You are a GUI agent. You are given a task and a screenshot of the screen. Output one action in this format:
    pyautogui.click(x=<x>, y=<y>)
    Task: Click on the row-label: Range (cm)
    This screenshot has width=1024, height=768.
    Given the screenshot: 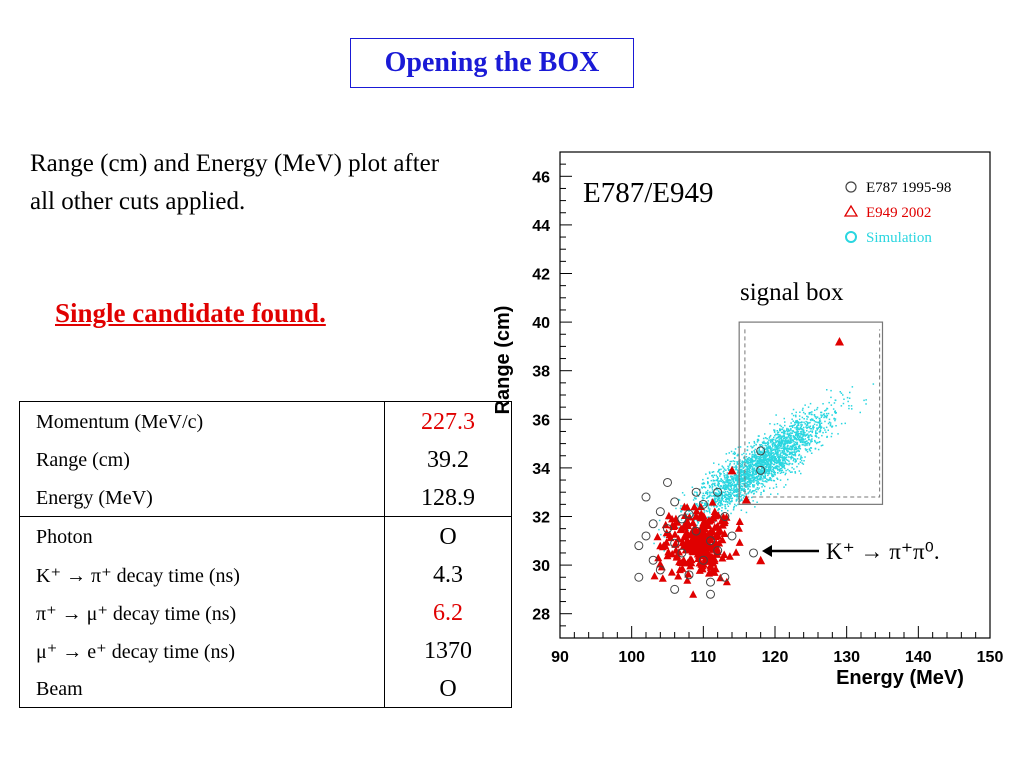 What is the action you would take?
    pyautogui.click(x=83, y=459)
    